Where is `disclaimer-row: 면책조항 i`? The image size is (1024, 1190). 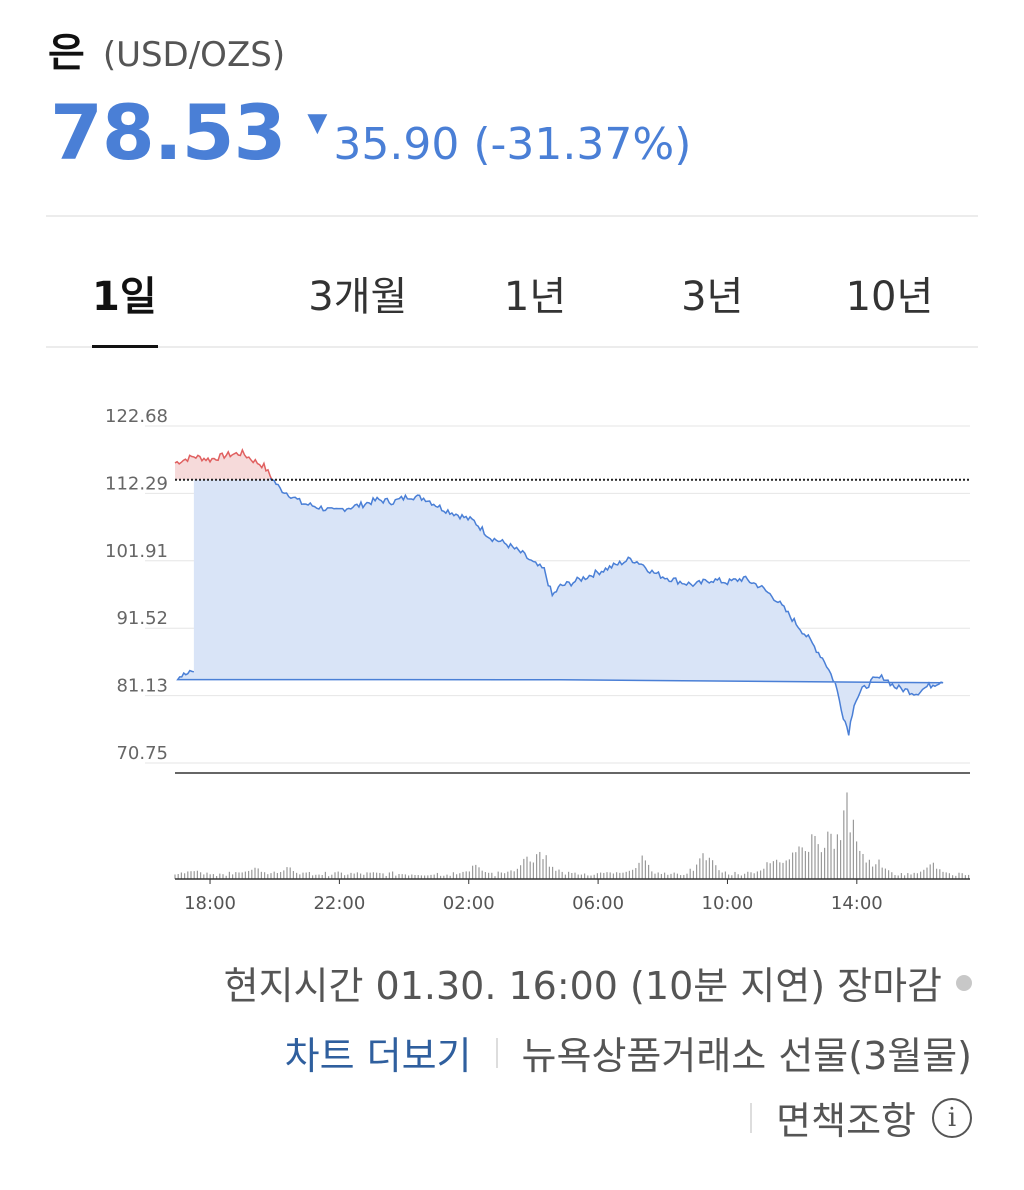 disclaimer-row: 면책조항 i is located at coordinates (849, 1117).